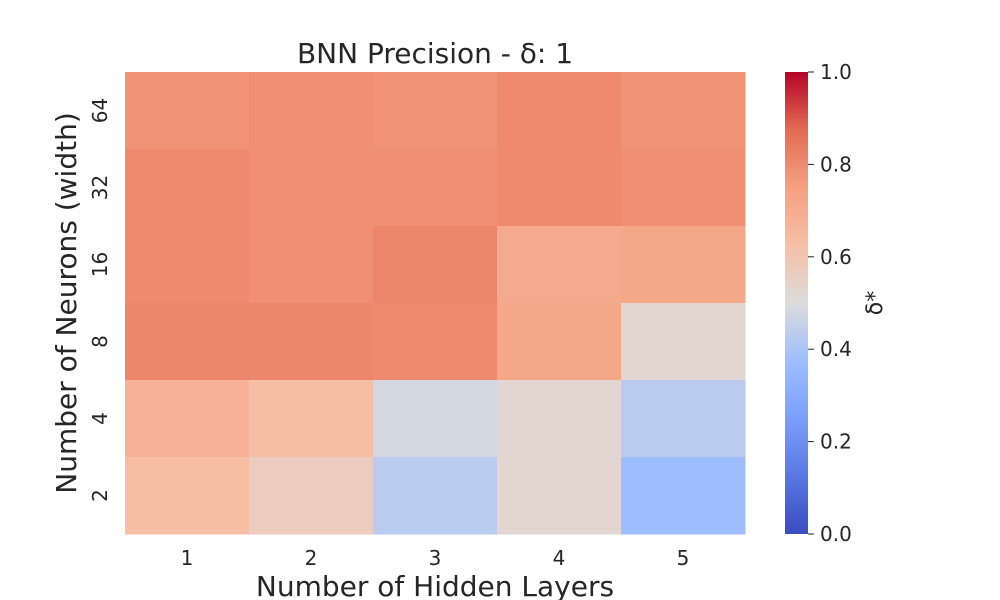 Image resolution: width=1000 pixels, height=600 pixels. What do you see at coordinates (187, 558) in the screenshot?
I see `x-tick-label: 1` at bounding box center [187, 558].